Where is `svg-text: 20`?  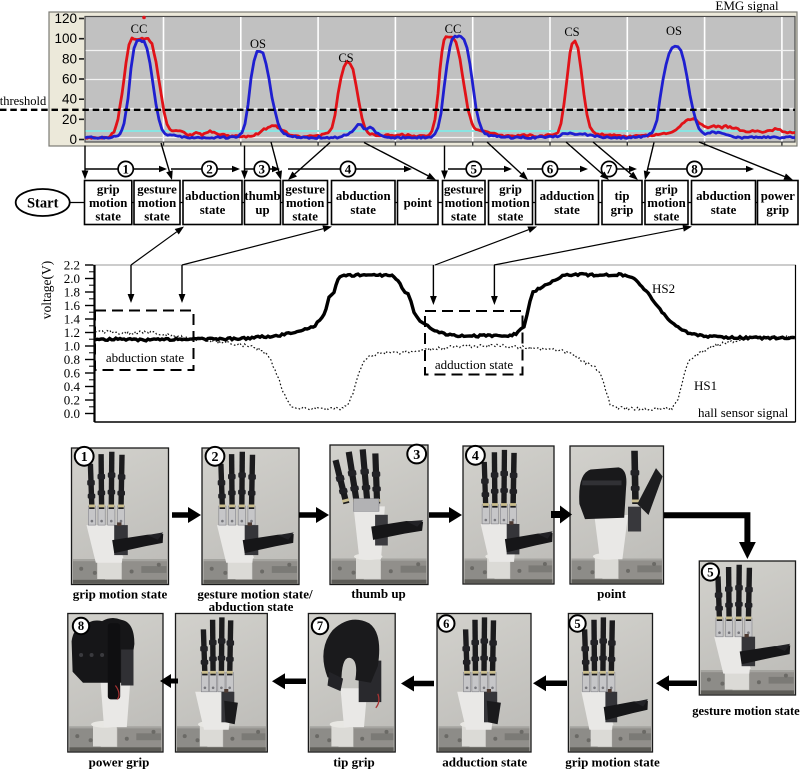 svg-text: 20 is located at coordinates (69, 119).